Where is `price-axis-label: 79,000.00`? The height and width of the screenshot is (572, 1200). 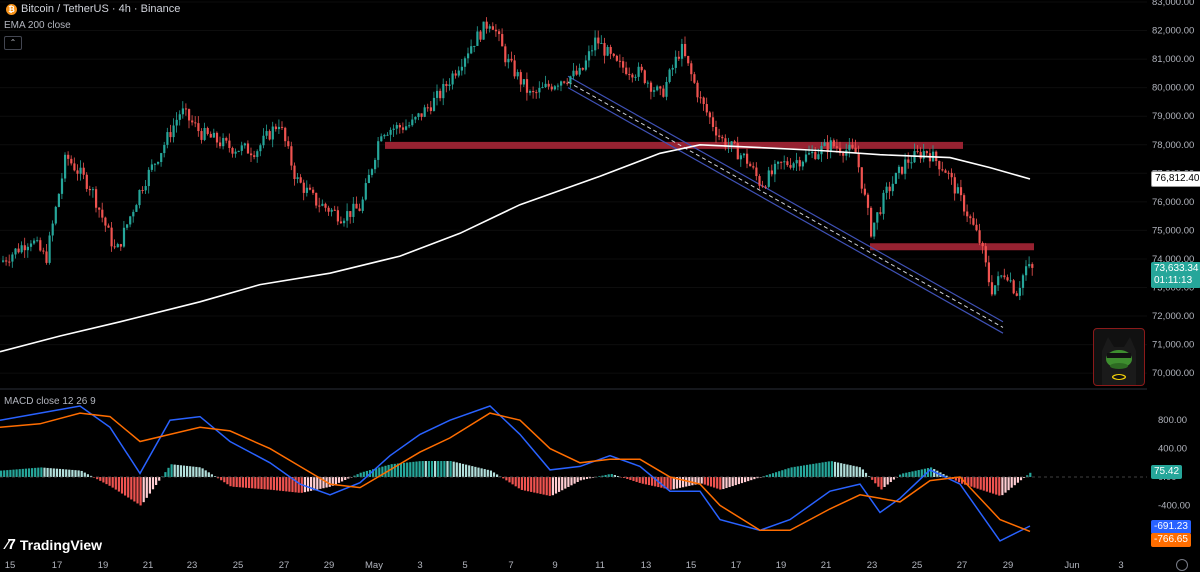 price-axis-label: 79,000.00 is located at coordinates (1173, 116).